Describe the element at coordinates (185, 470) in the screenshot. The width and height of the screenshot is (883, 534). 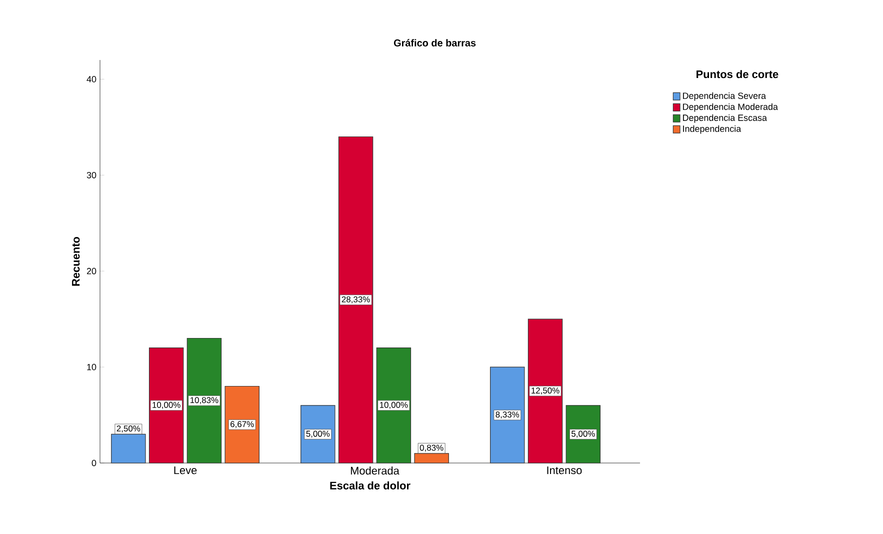
I see `x-tick-label: Leve` at that location.